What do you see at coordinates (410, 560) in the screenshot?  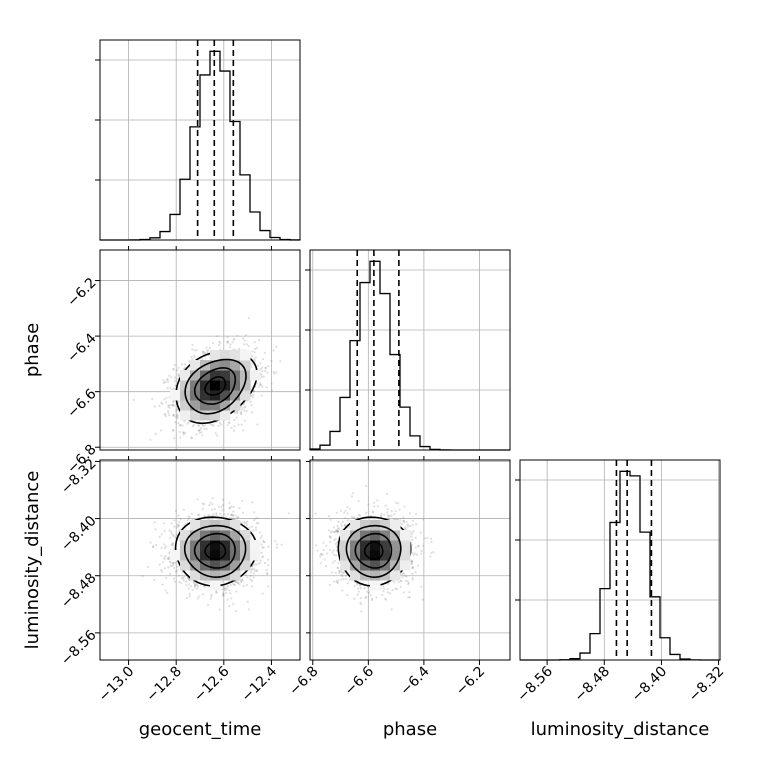 I see `scatter-panel-luminosity_distance-vs-phase` at bounding box center [410, 560].